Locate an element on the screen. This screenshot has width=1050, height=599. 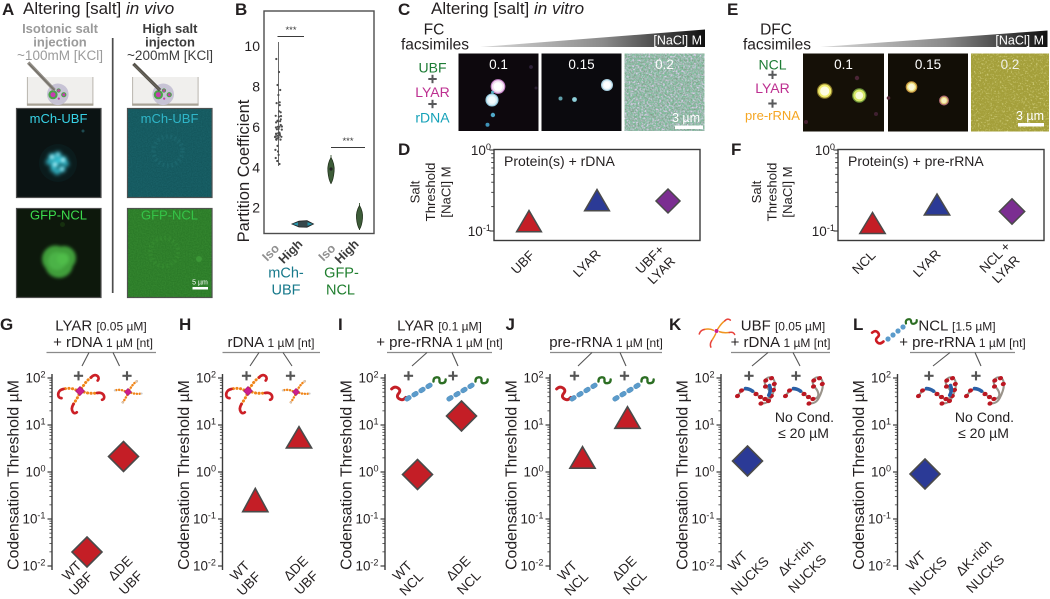
svg-text: ~200mM [KCl] is located at coordinates (170, 55).